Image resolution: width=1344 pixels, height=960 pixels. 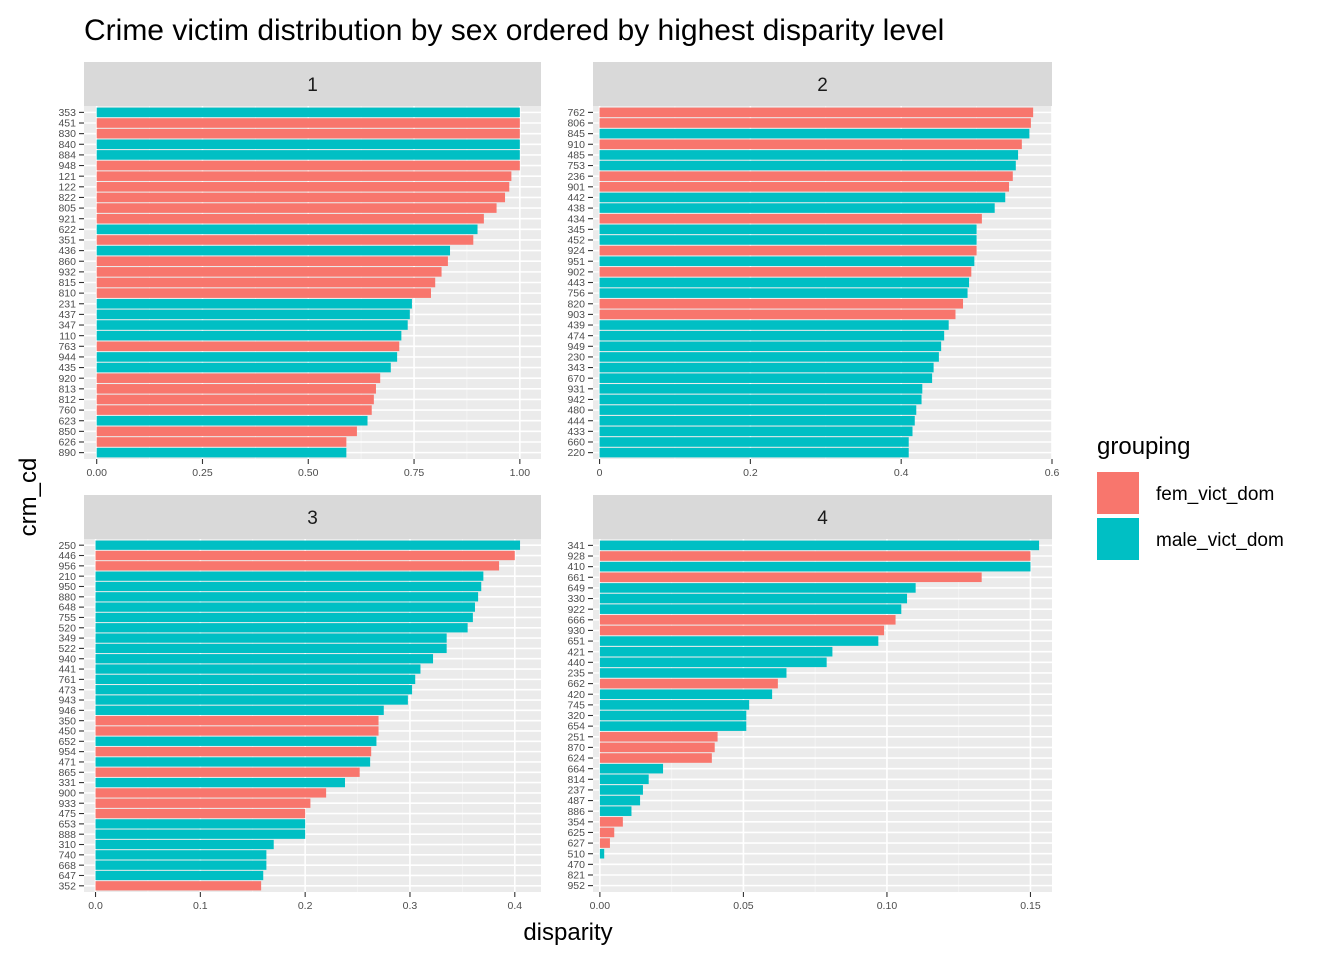 What do you see at coordinates (576, 705) in the screenshot?
I see `y-tick-label: 745` at bounding box center [576, 705].